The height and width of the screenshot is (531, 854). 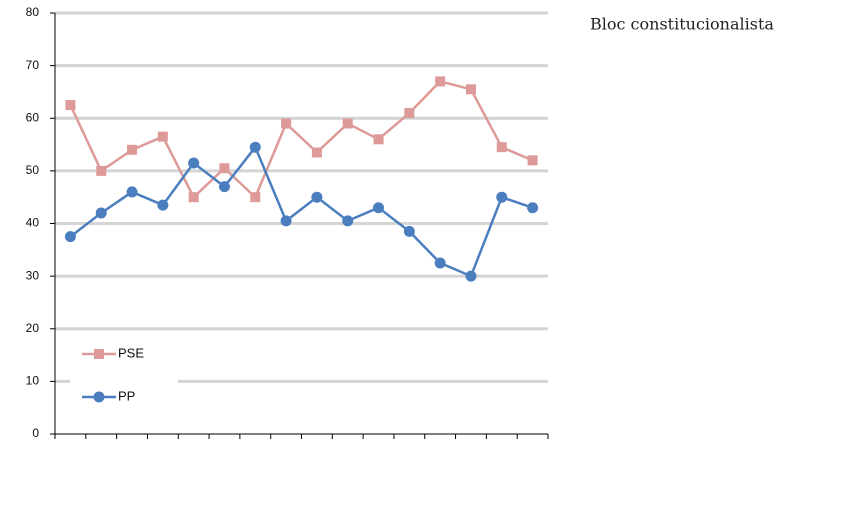 I want to click on y-tick-label: 30, so click(x=33, y=275).